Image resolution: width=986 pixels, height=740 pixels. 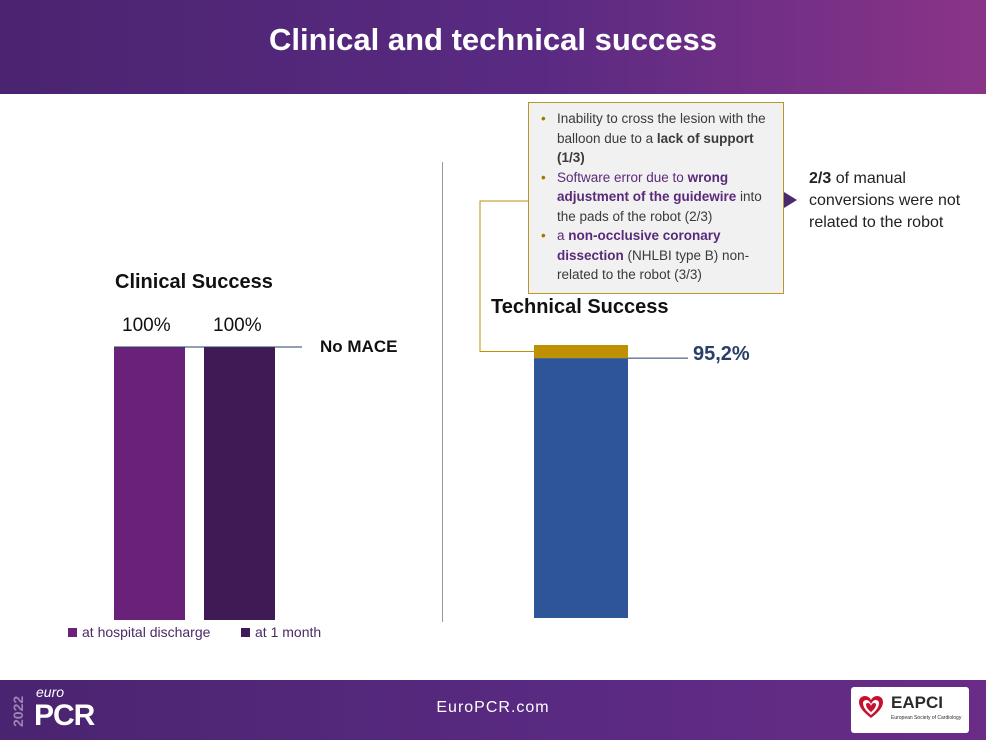 I want to click on logo-euro: euro, so click(x=50, y=692).